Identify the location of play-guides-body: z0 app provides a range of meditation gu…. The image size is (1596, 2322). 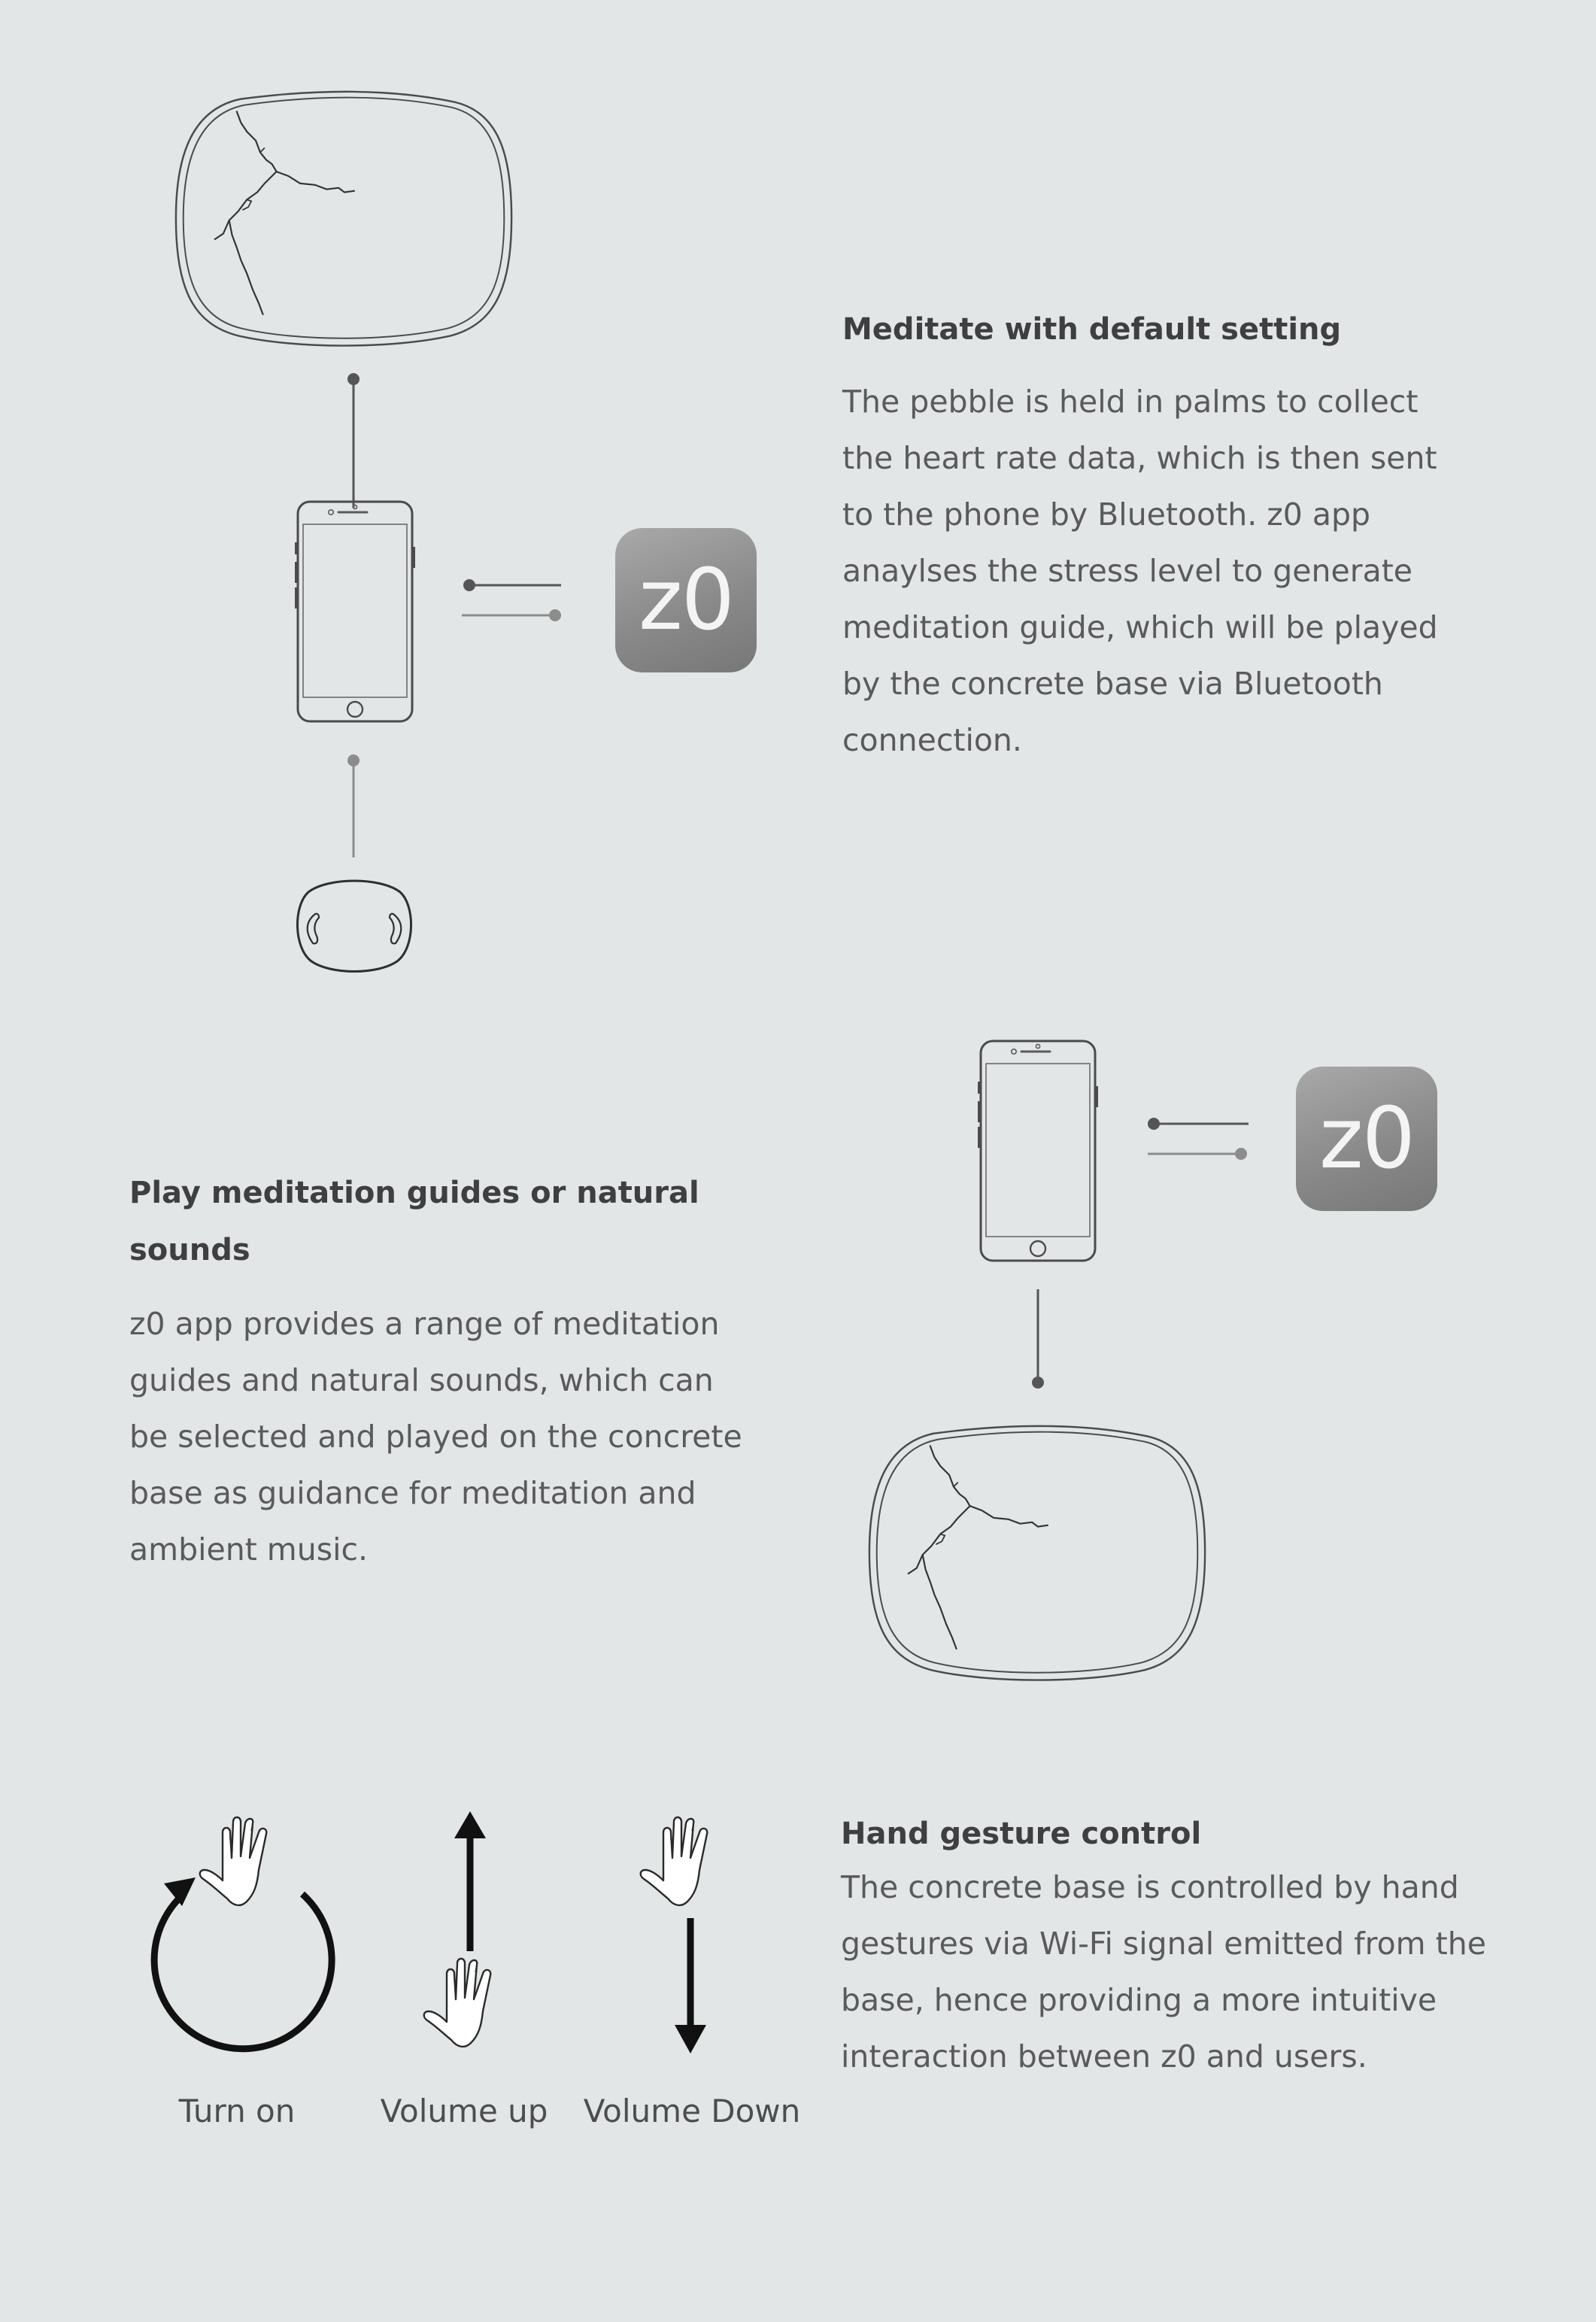
(435, 1437).